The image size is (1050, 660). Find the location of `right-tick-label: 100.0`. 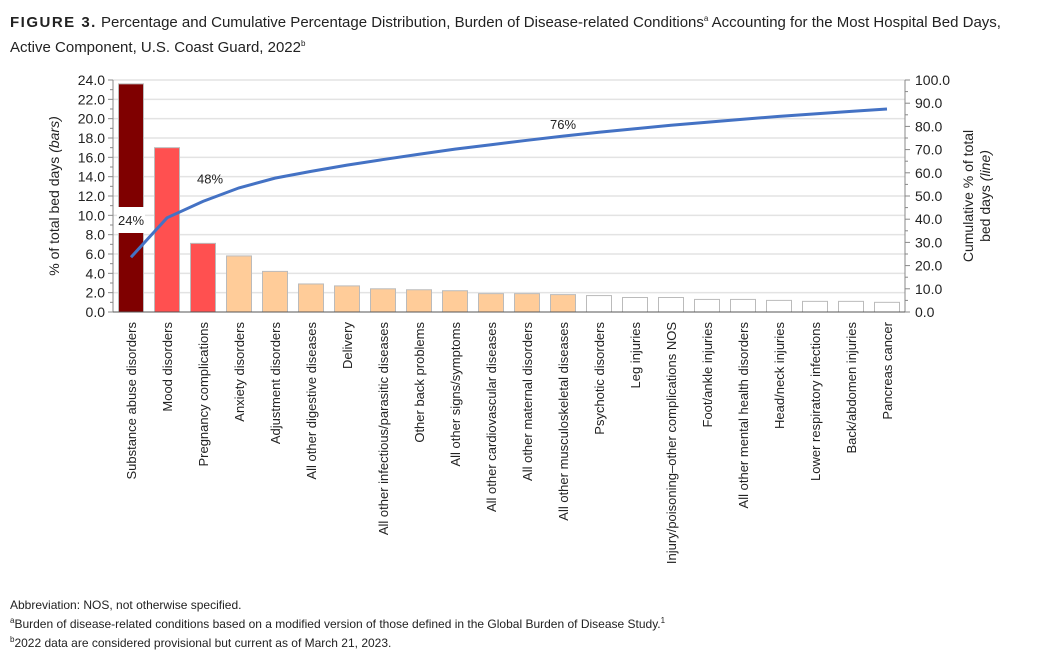

right-tick-label: 100.0 is located at coordinates (932, 80).